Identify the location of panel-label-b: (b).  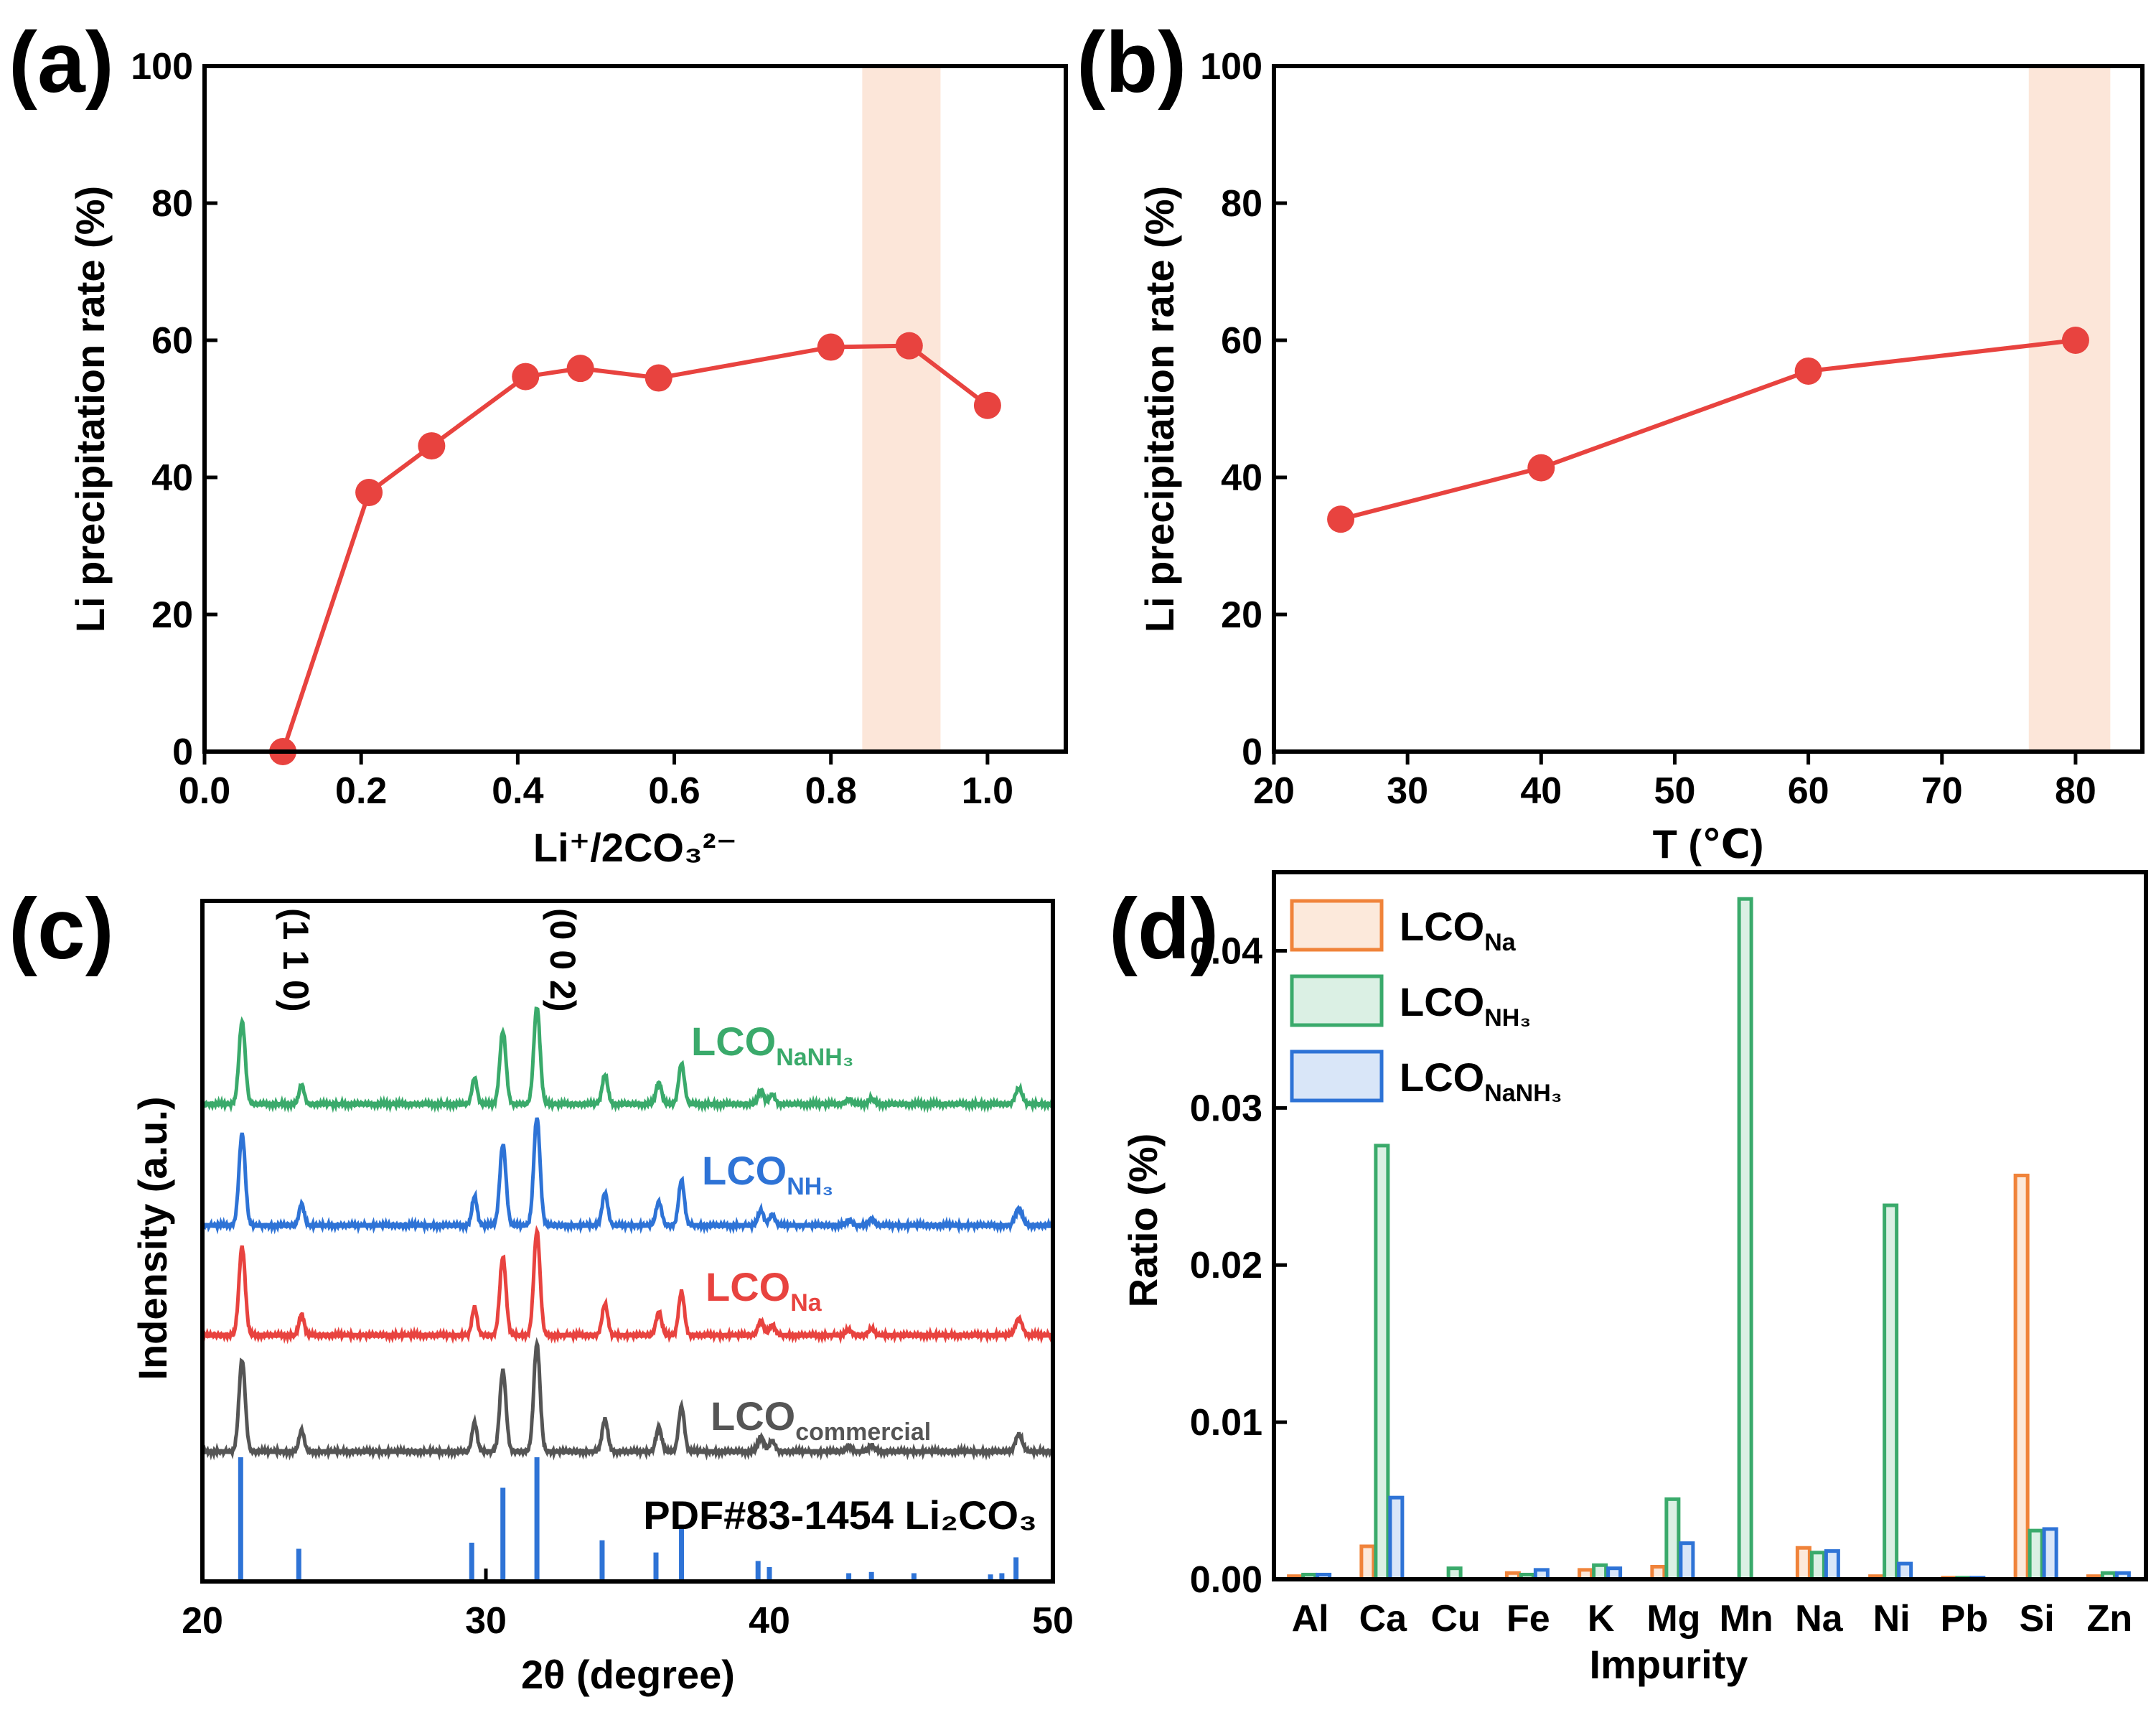
(1131, 62).